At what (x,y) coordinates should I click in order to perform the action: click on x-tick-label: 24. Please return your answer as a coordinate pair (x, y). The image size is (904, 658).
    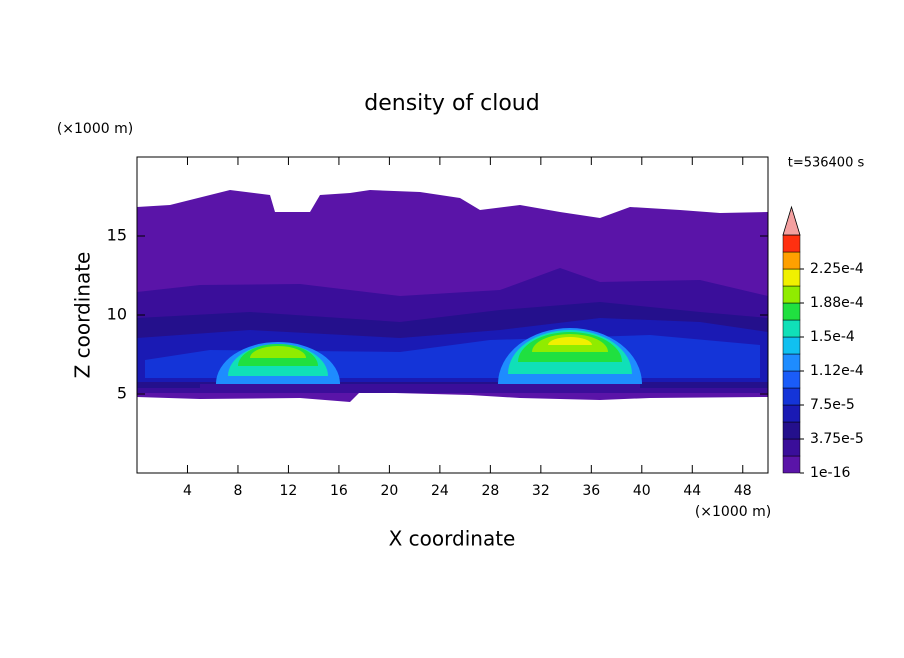
    Looking at the image, I should click on (440, 491).